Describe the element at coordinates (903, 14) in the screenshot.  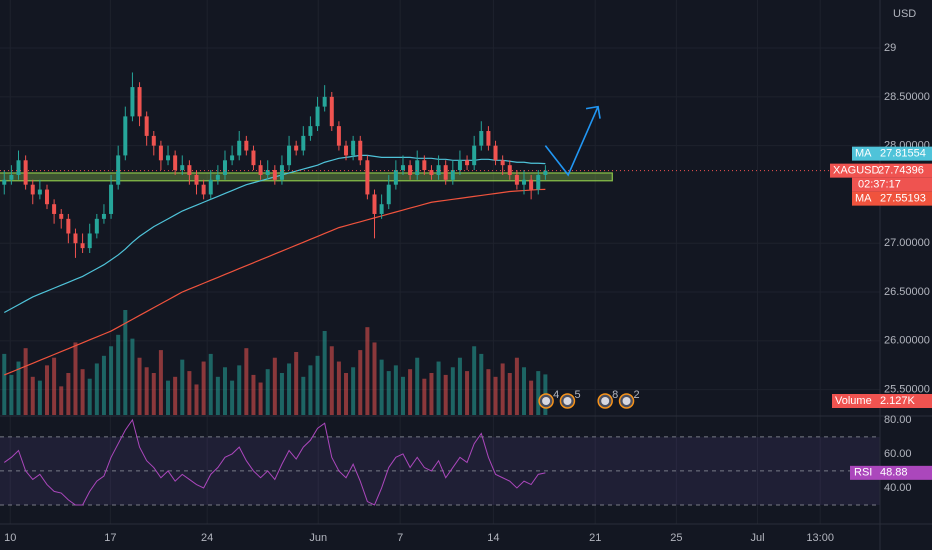
I see `currency-bg` at that location.